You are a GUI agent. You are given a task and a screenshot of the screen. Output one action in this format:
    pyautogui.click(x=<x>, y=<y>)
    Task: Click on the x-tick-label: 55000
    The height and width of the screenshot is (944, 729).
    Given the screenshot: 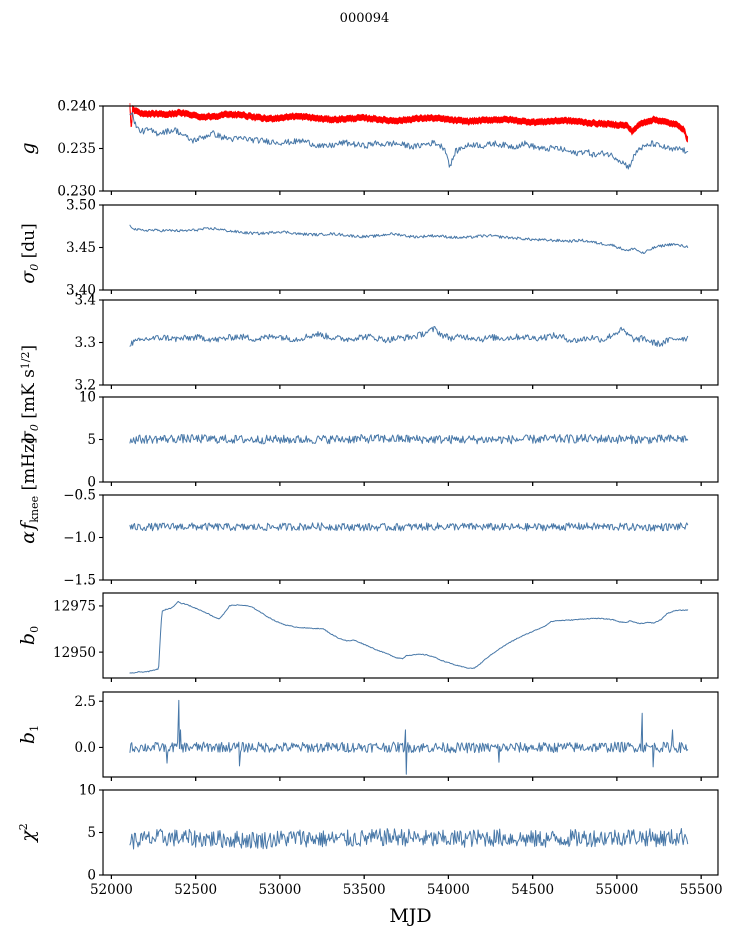 What is the action you would take?
    pyautogui.click(x=616, y=890)
    